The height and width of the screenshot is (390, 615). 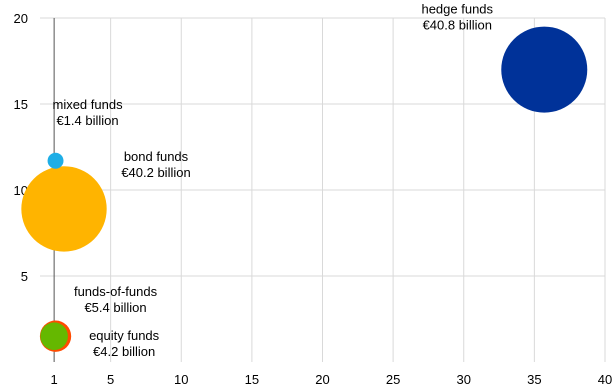 What do you see at coordinates (393, 379) in the screenshot?
I see `x-tick-label: 25` at bounding box center [393, 379].